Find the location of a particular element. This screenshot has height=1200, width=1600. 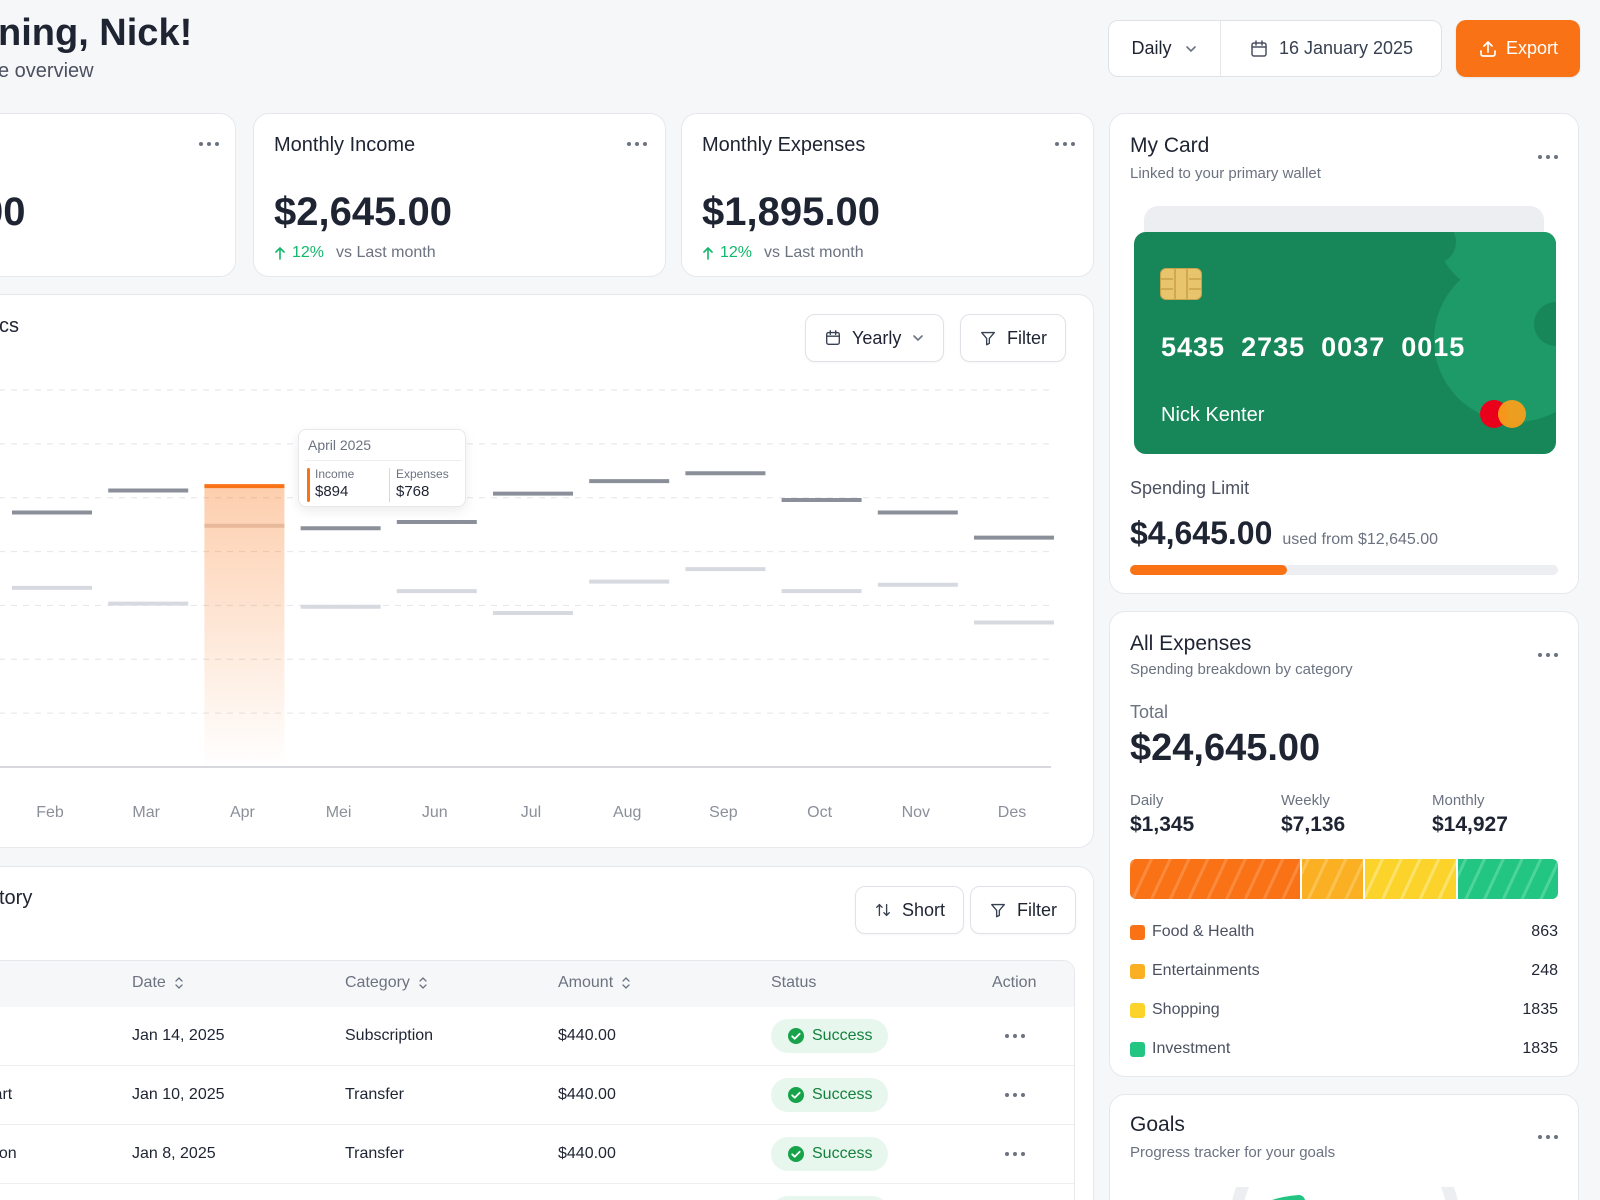

history-filter-label: Filter is located at coordinates (1037, 909).